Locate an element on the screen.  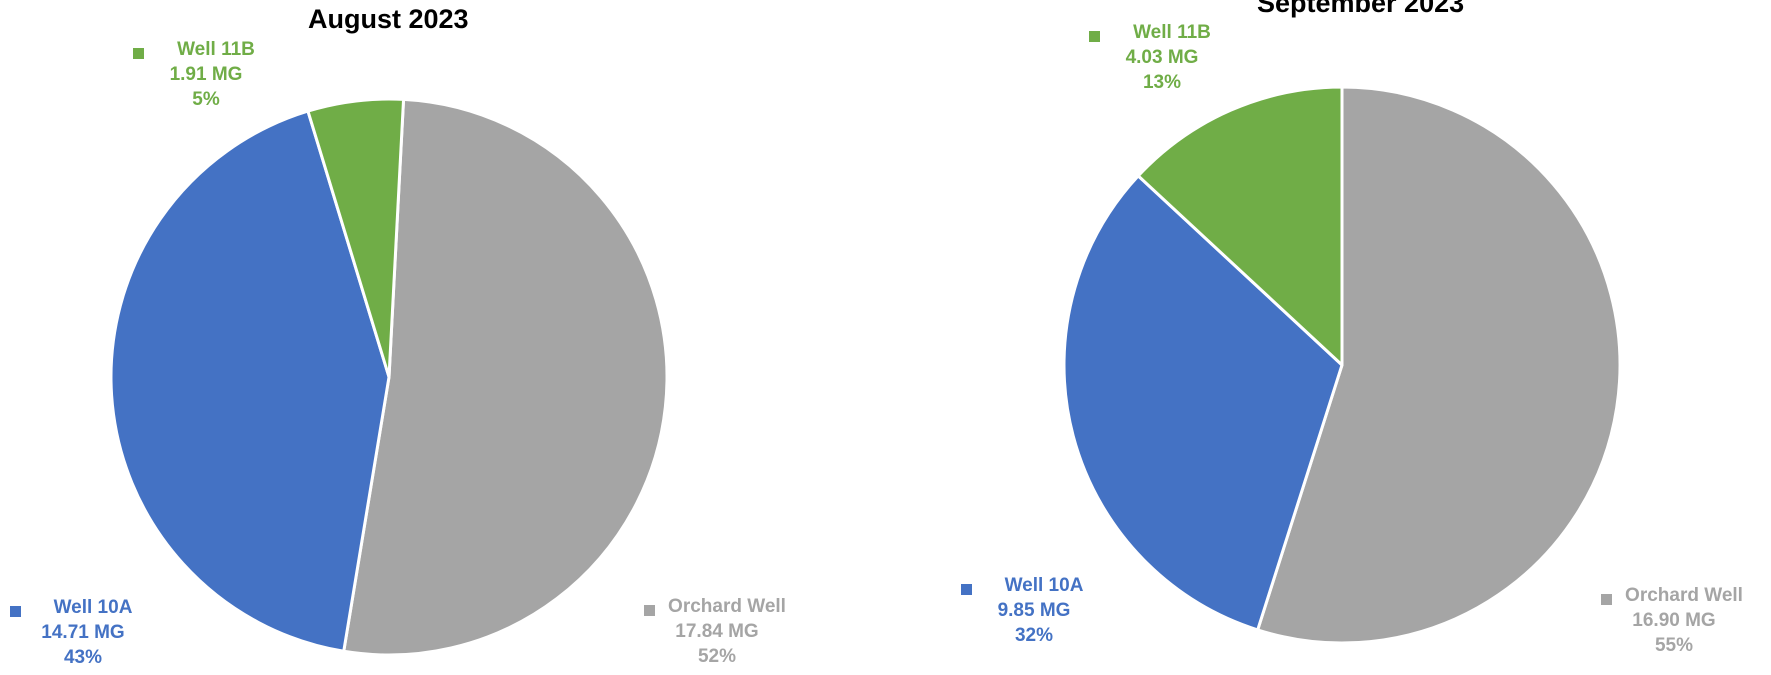
label-text-well-11b: Well 11B 1.91 MG 5% is located at coordinates (212, 74).